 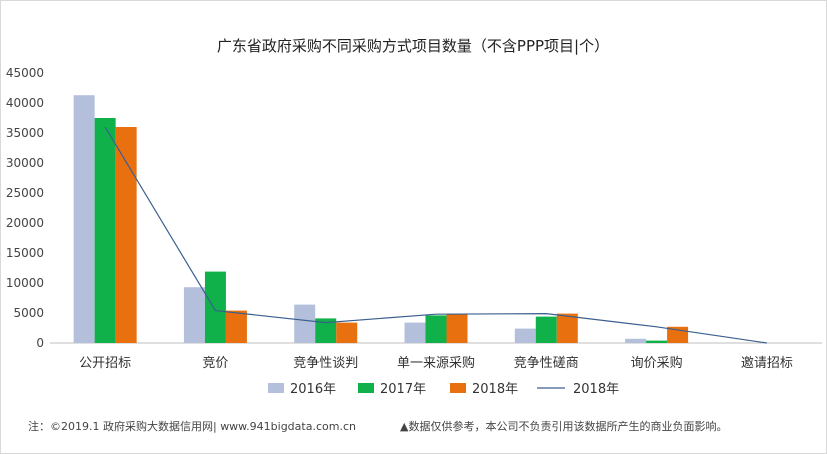 I want to click on chart-title: 广东省政府采购不同采购方式项目数量（不含PPP项目|个）, so click(x=413, y=46).